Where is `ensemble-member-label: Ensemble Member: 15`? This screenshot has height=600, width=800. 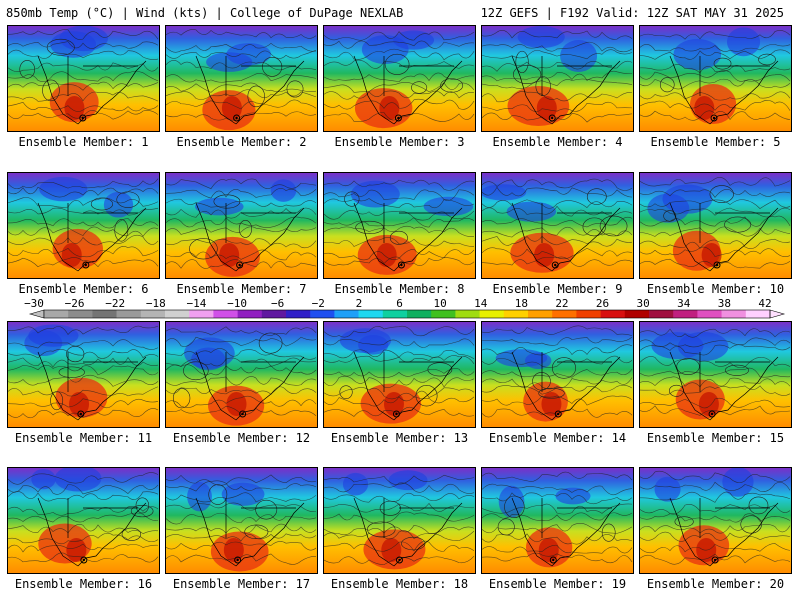
ensemble-member-label: Ensemble Member: 15 is located at coordinates (715, 438).